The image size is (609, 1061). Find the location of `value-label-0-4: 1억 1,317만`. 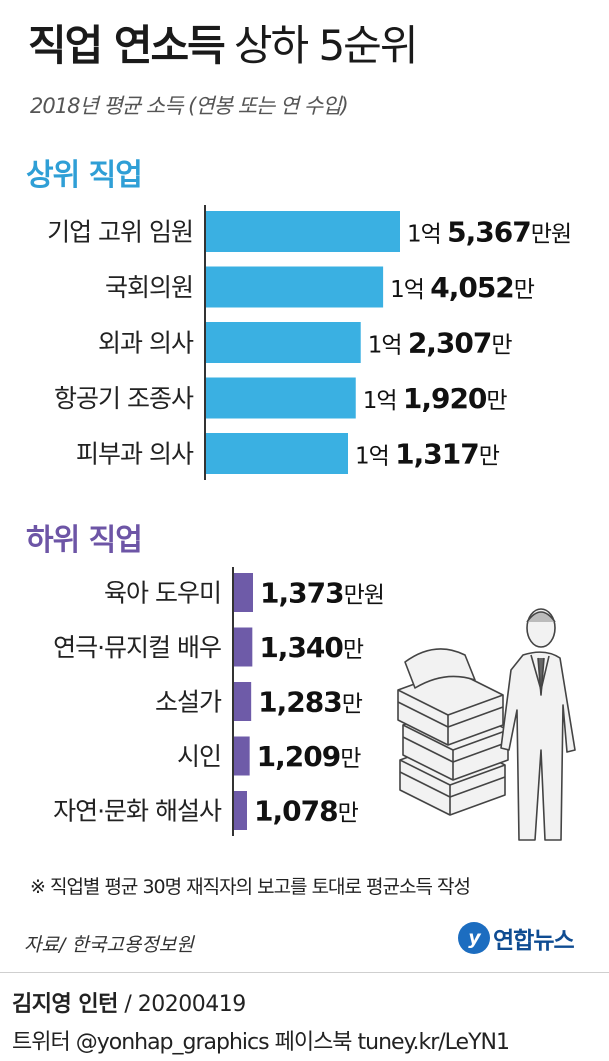

value-label-0-4: 1억 1,317만 is located at coordinates (427, 454).